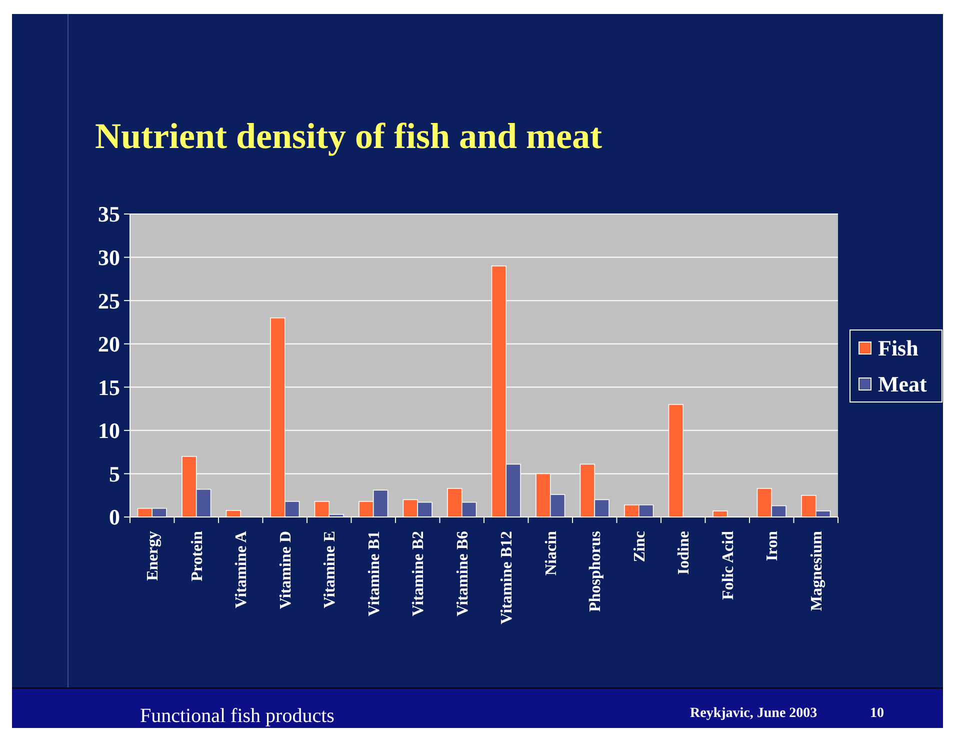 The height and width of the screenshot is (729, 955). What do you see at coordinates (639, 546) in the screenshot?
I see `x-tick-label: Zinc` at bounding box center [639, 546].